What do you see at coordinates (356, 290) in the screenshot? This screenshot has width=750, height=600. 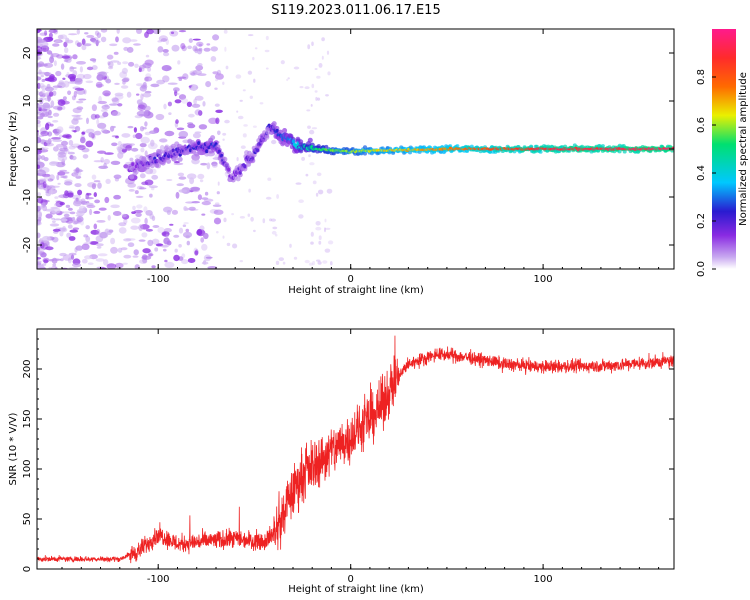 I see `spectrogram-xlabel: Height of straight line (km)` at bounding box center [356, 290].